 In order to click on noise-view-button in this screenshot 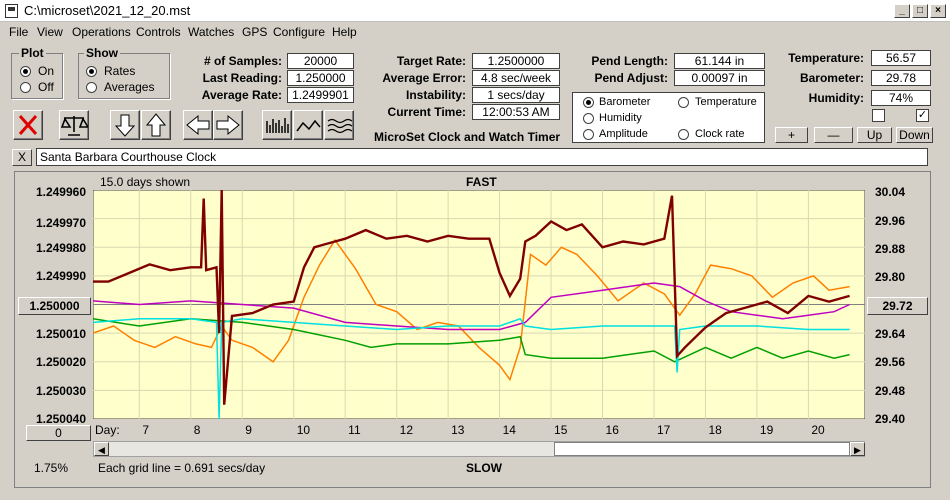, I will do `click(339, 125)`.